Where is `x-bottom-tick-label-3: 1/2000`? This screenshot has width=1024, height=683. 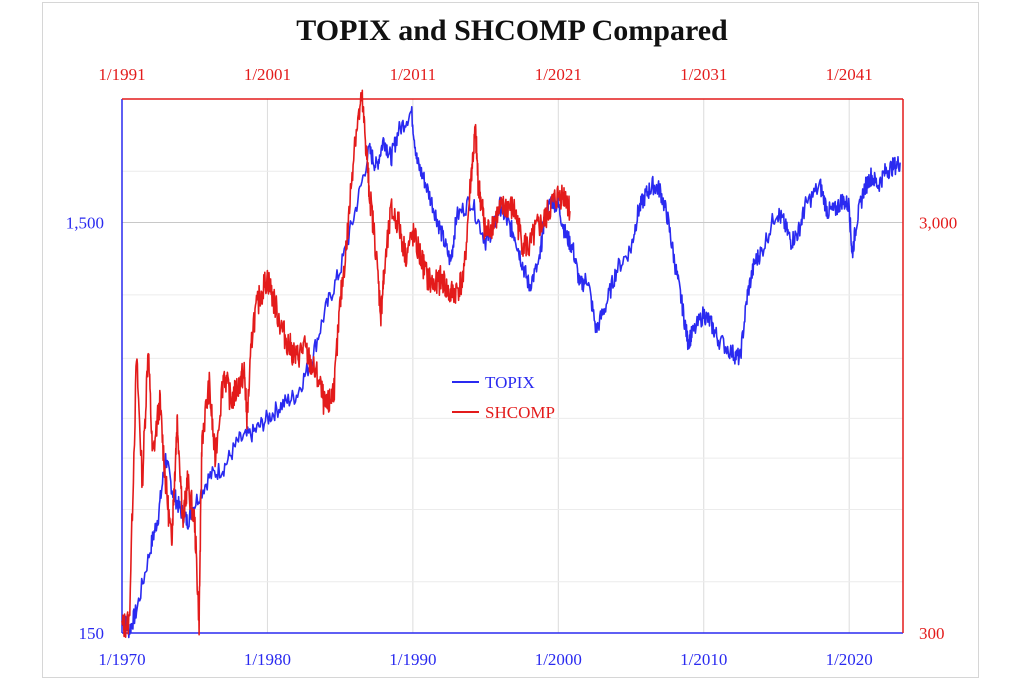
x-bottom-tick-label-3: 1/2000 is located at coordinates (558, 659).